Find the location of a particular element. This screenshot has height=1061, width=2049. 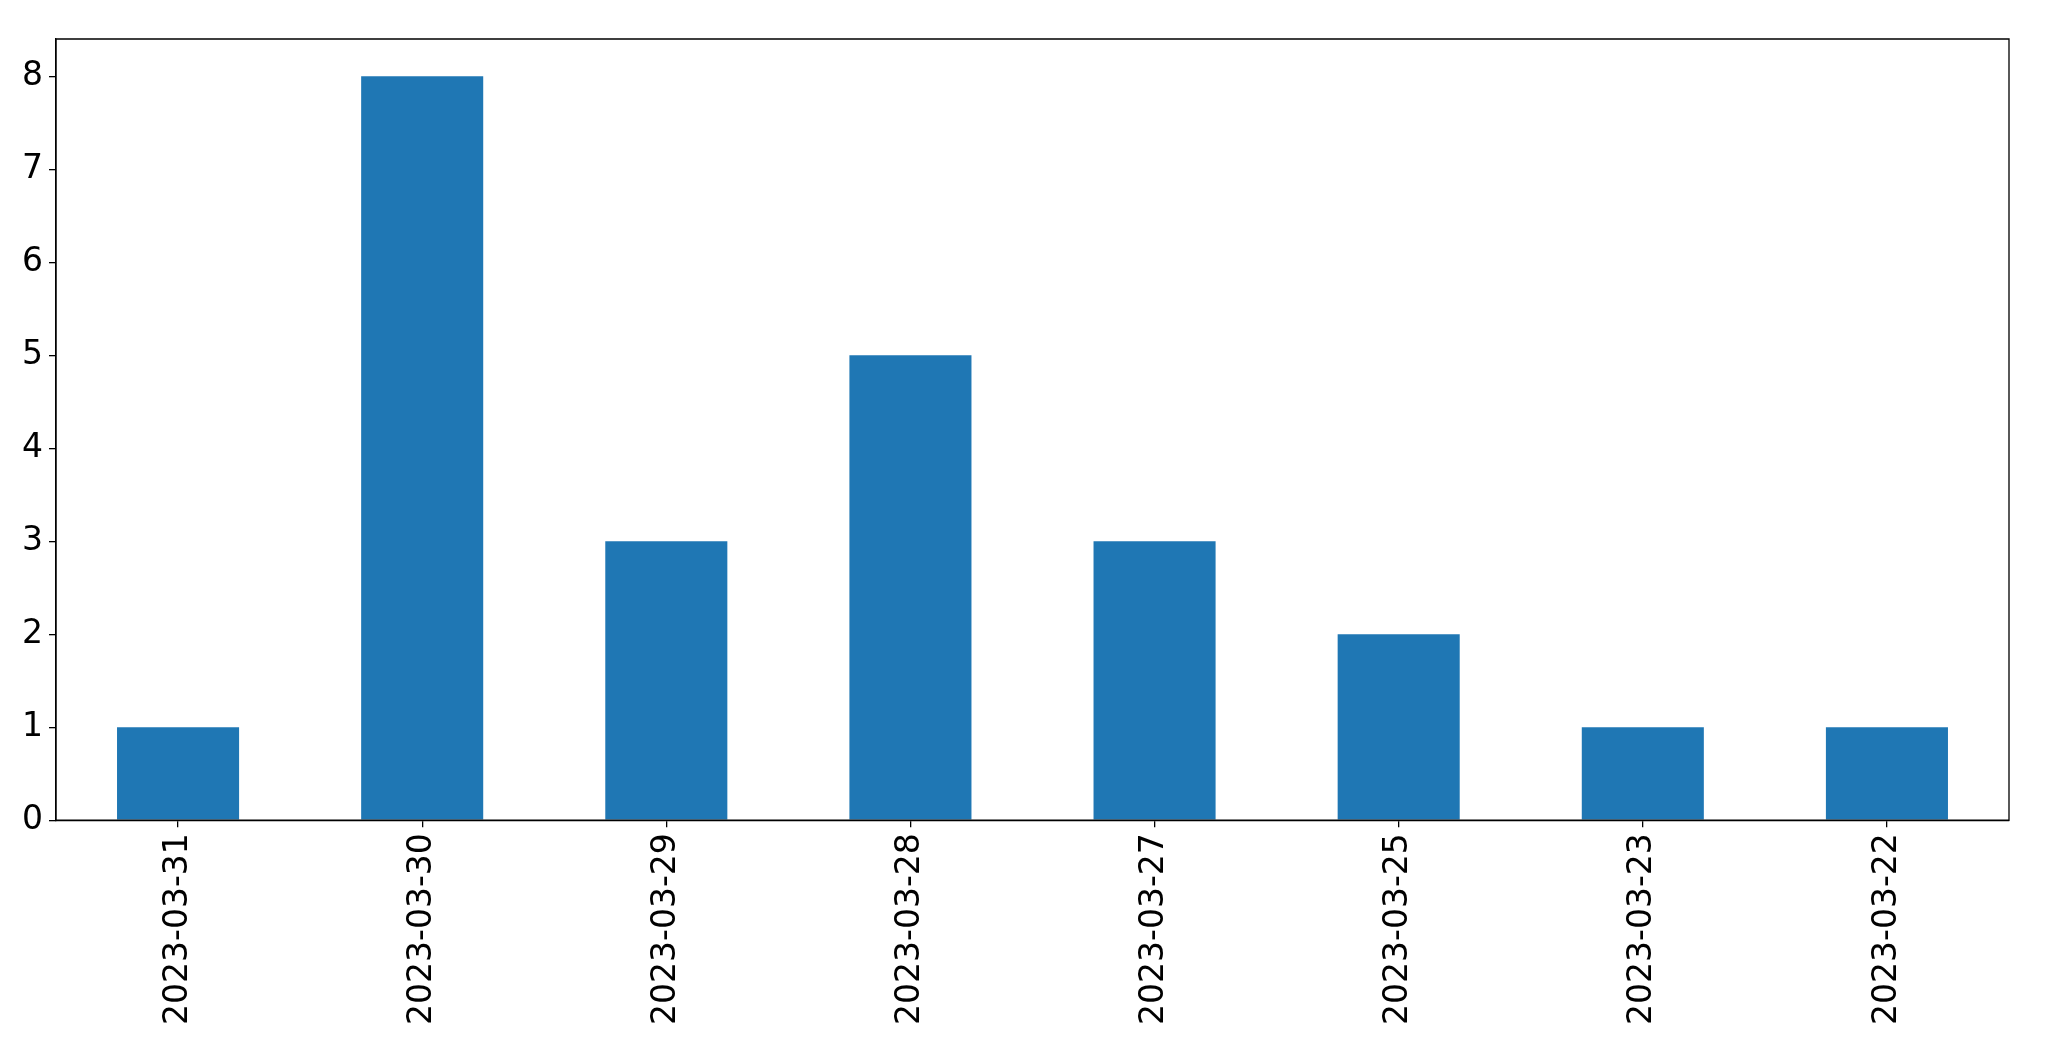

x-tick-label: 2023-03-22 is located at coordinates (1884, 929).